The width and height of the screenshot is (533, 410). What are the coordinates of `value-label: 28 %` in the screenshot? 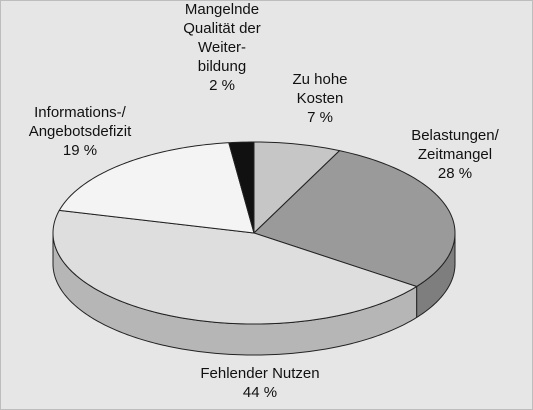 It's located at (455, 173).